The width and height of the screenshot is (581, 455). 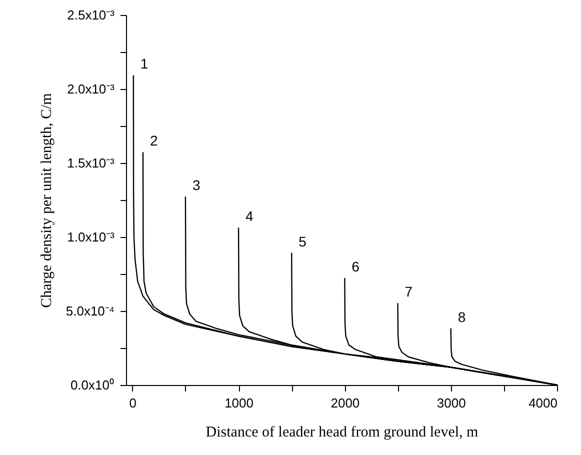 What do you see at coordinates (154, 140) in the screenshot?
I see `series-label: 2` at bounding box center [154, 140].